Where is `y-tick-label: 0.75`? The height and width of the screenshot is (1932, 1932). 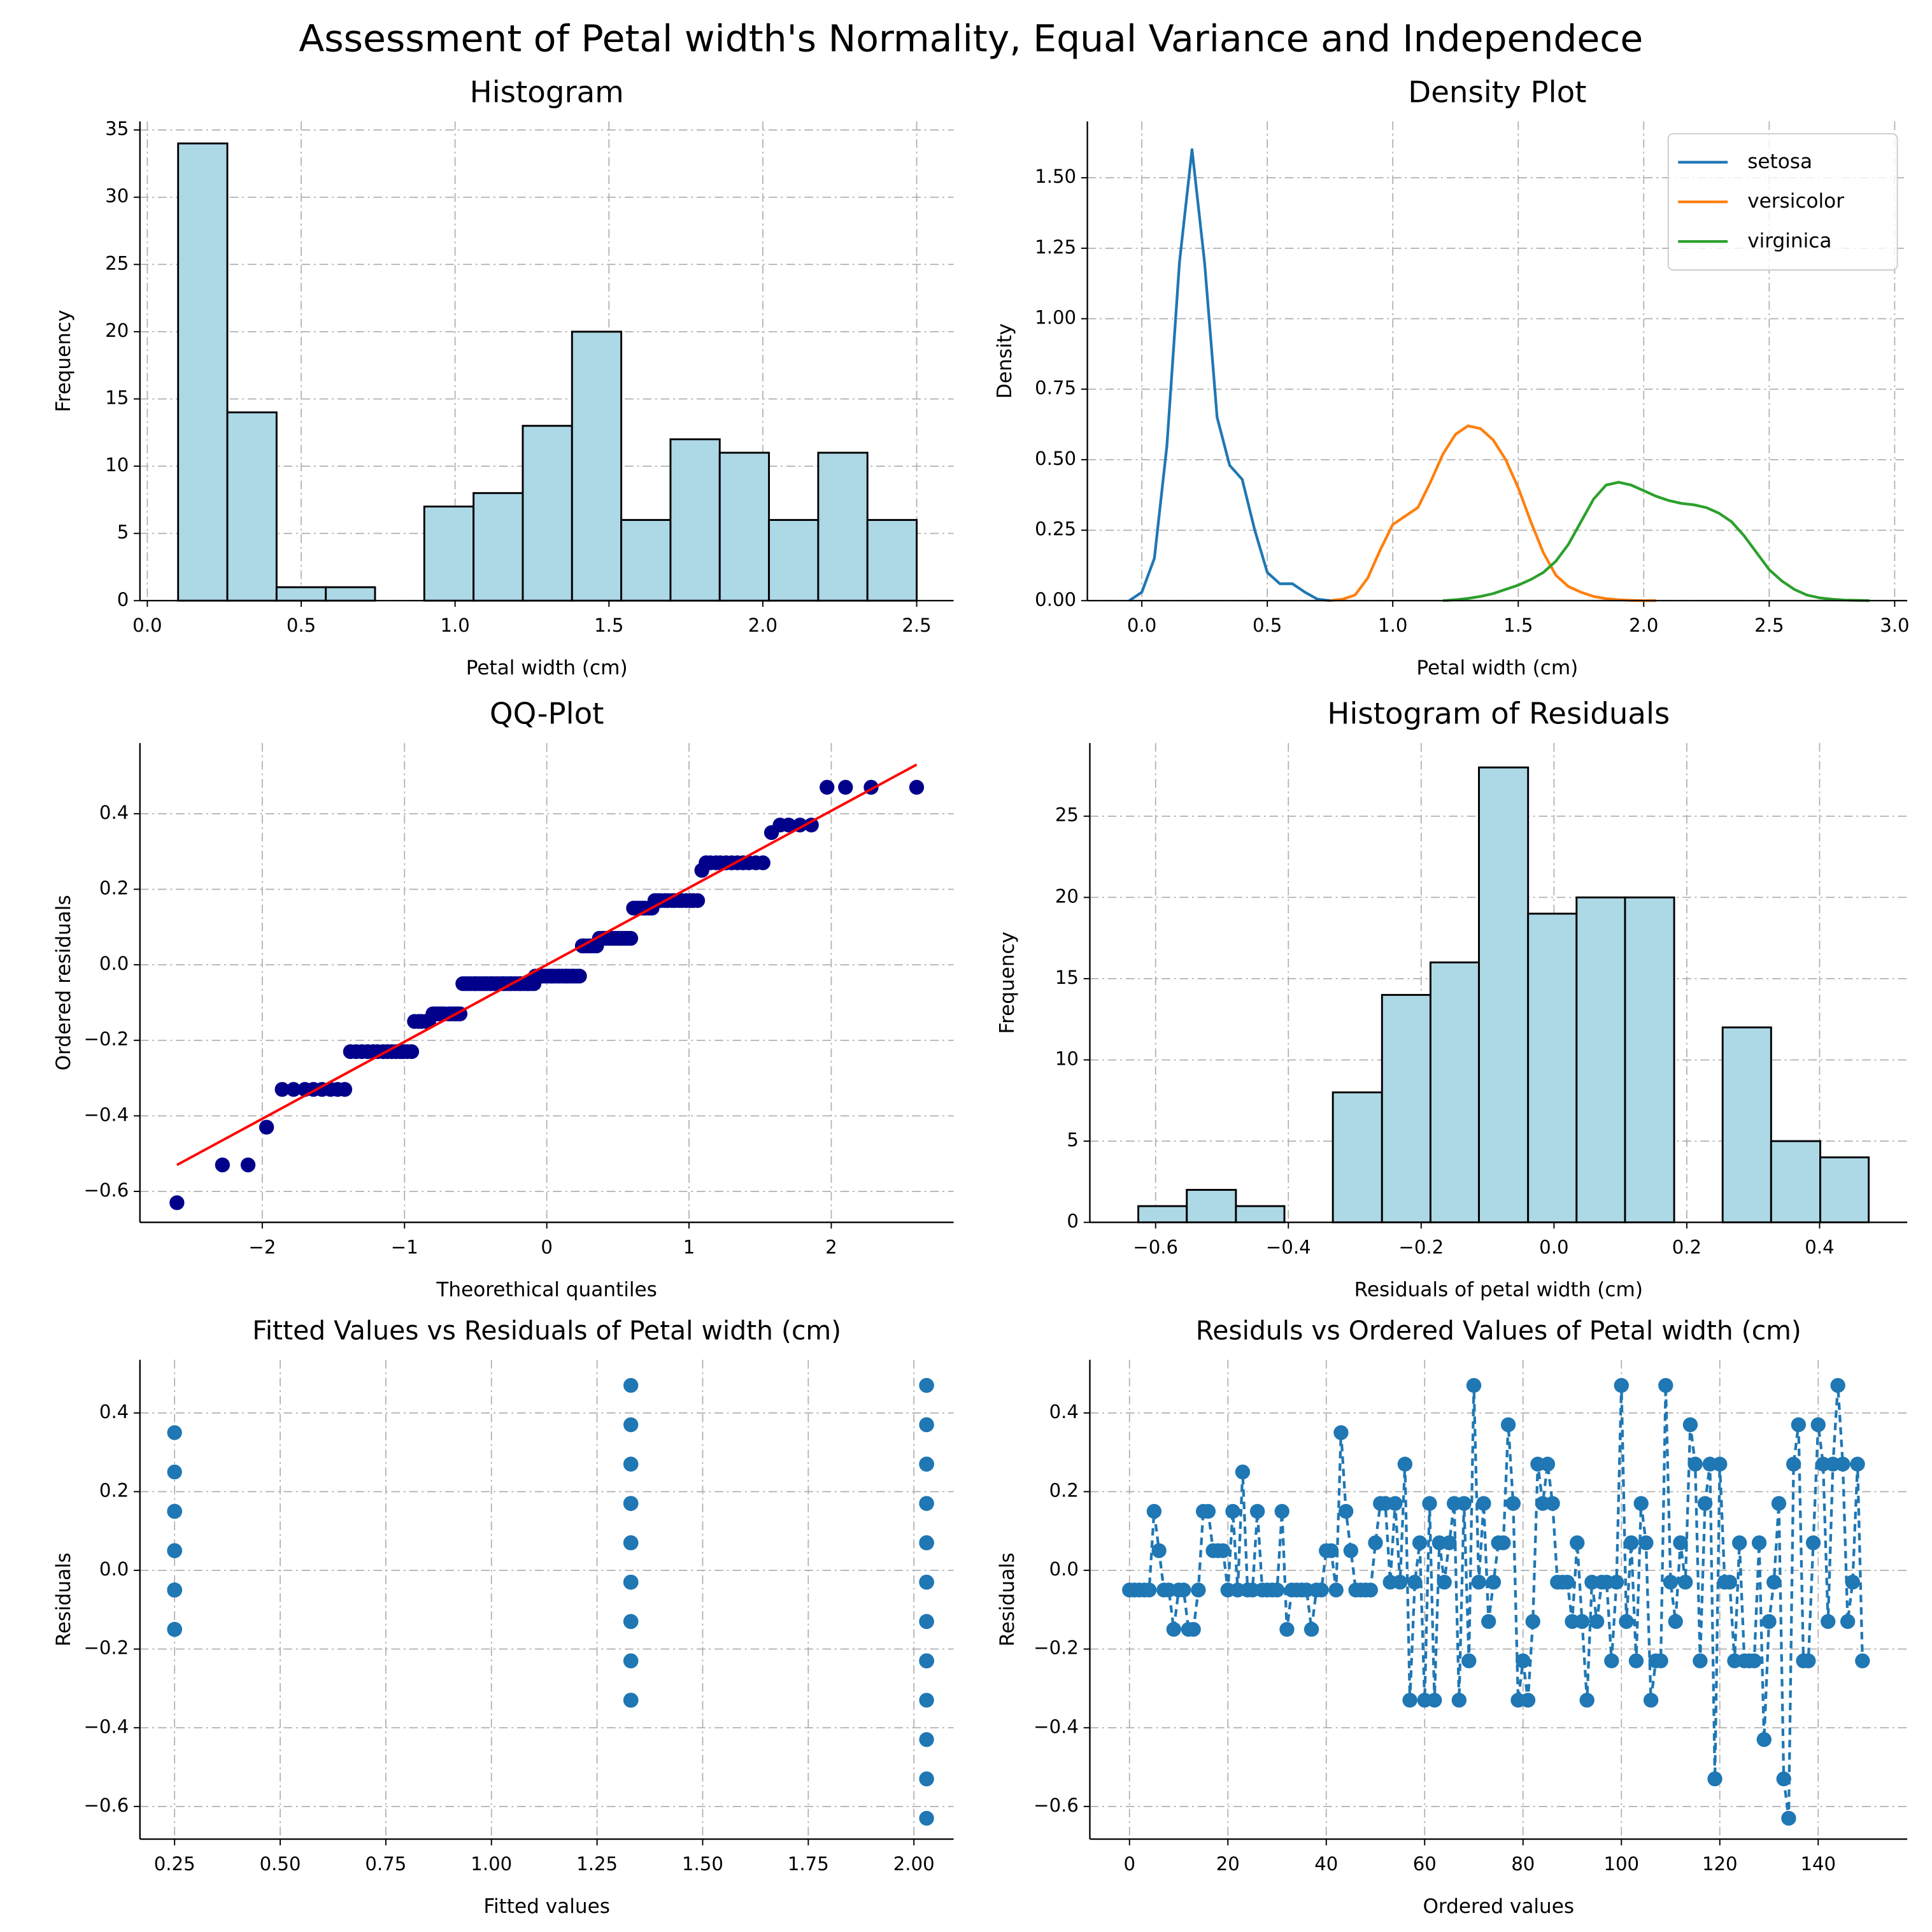 y-tick-label: 0.75 is located at coordinates (1055, 388).